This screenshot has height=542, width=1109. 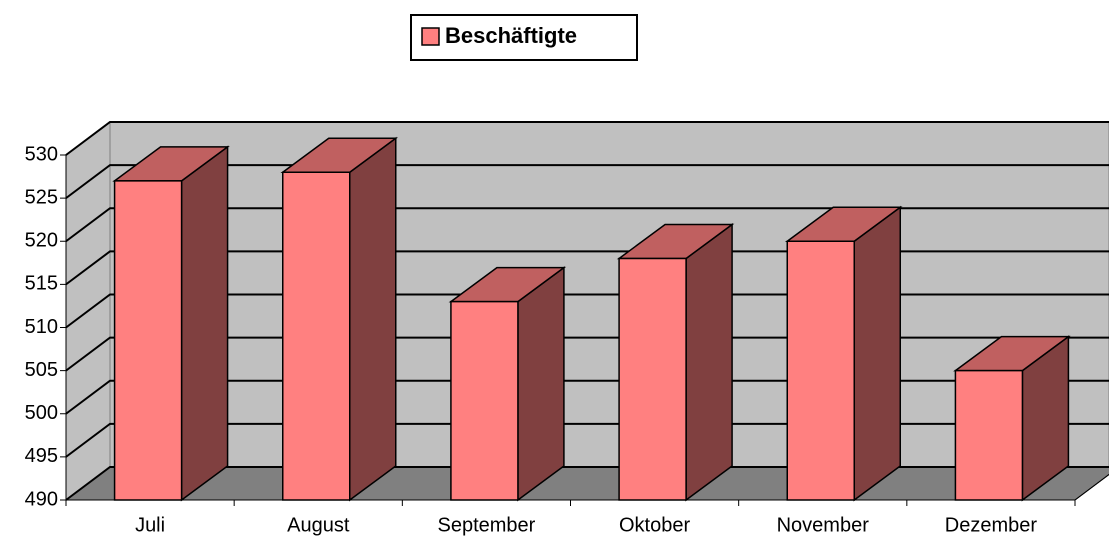 What do you see at coordinates (430, 36) in the screenshot?
I see `legend-swatch` at bounding box center [430, 36].